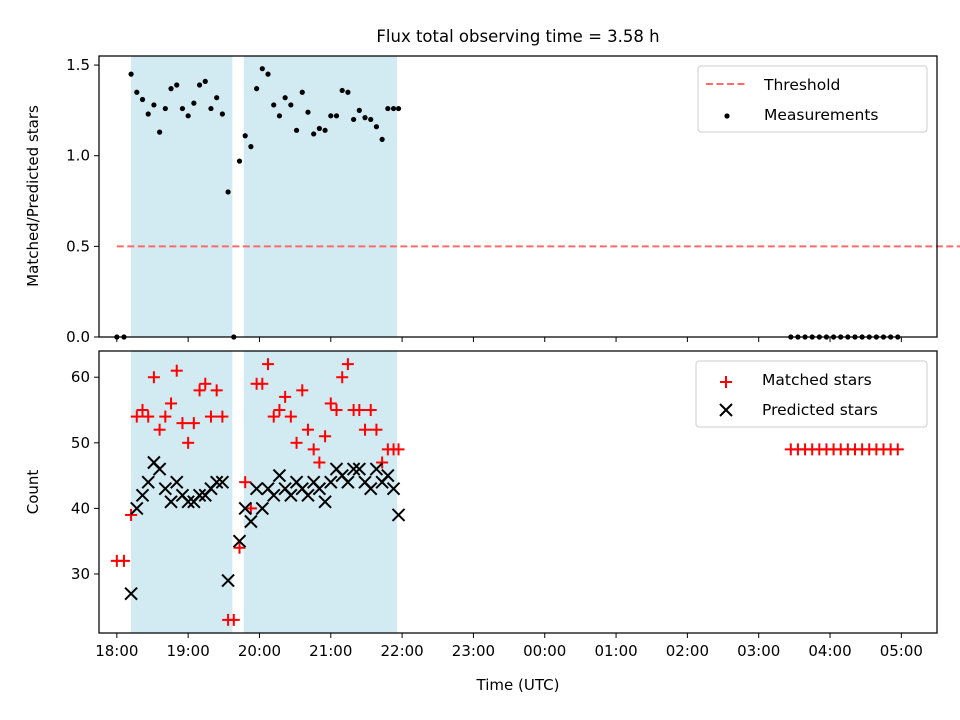 The height and width of the screenshot is (720, 960). What do you see at coordinates (517, 36) in the screenshot?
I see `chart-title: Flux total observing time = 3.58 h` at bounding box center [517, 36].